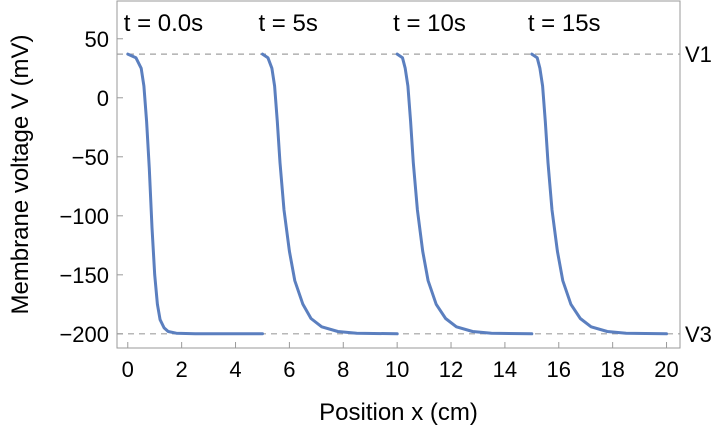 The image size is (720, 436). What do you see at coordinates (182, 369) in the screenshot?
I see `x-tick-label: 2` at bounding box center [182, 369].